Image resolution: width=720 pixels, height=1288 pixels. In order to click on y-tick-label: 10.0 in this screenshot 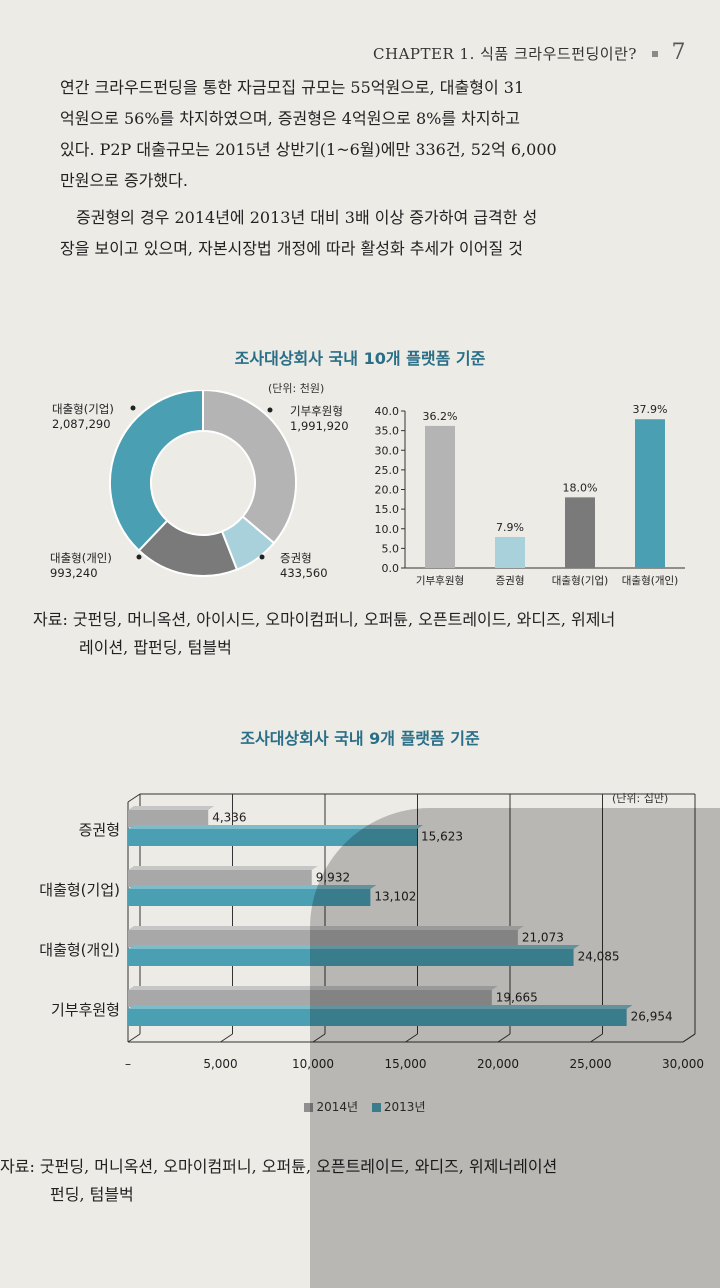, I will do `click(387, 529)`.